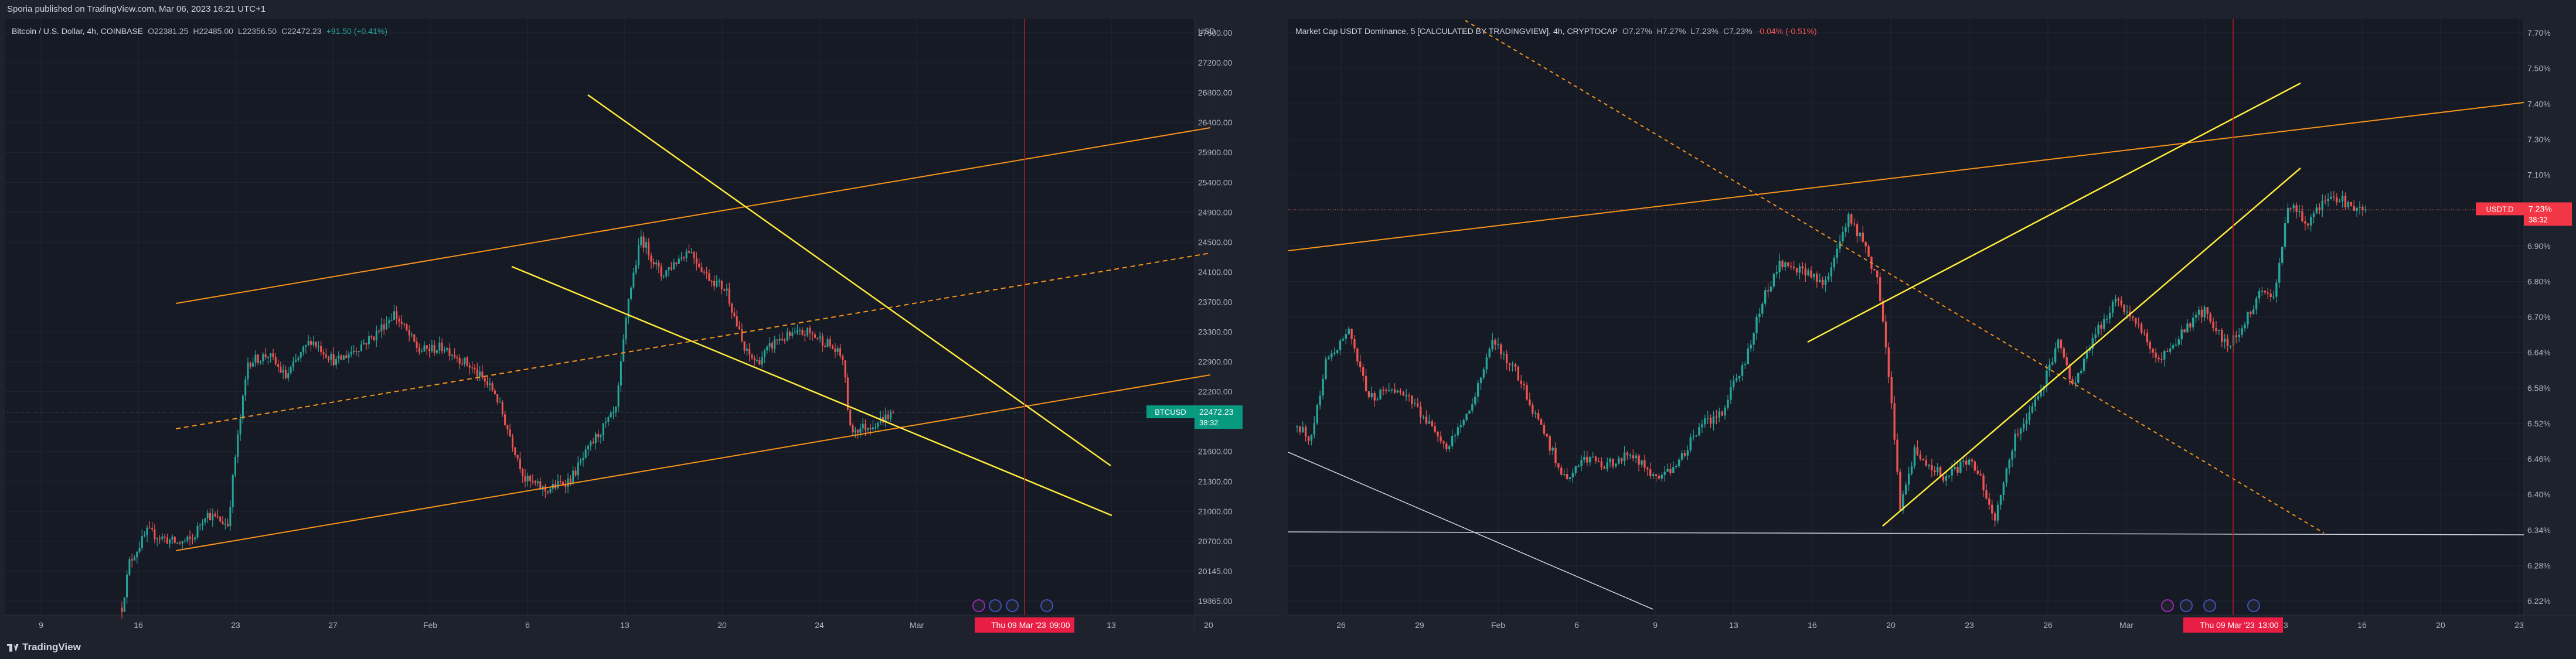 This screenshot has height=659, width=2576. What do you see at coordinates (301, 31) in the screenshot?
I see `legend-part: C22472.23` at bounding box center [301, 31].